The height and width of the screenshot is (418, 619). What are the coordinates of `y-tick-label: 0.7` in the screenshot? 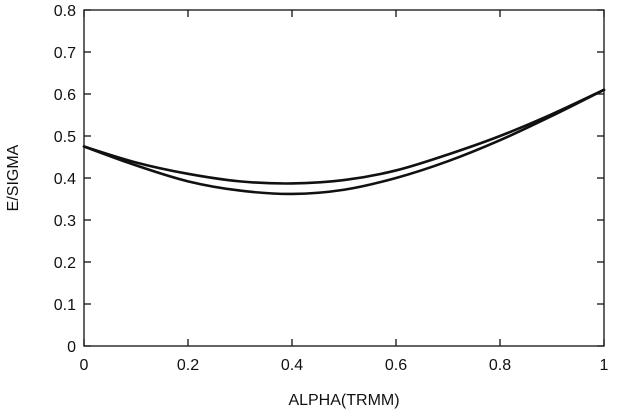 It's located at (65, 53).